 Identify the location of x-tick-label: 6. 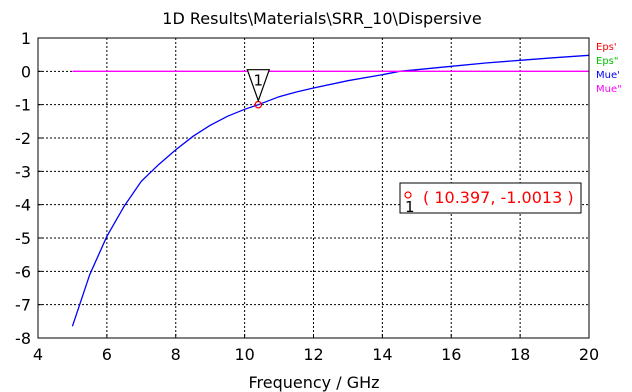
(107, 354).